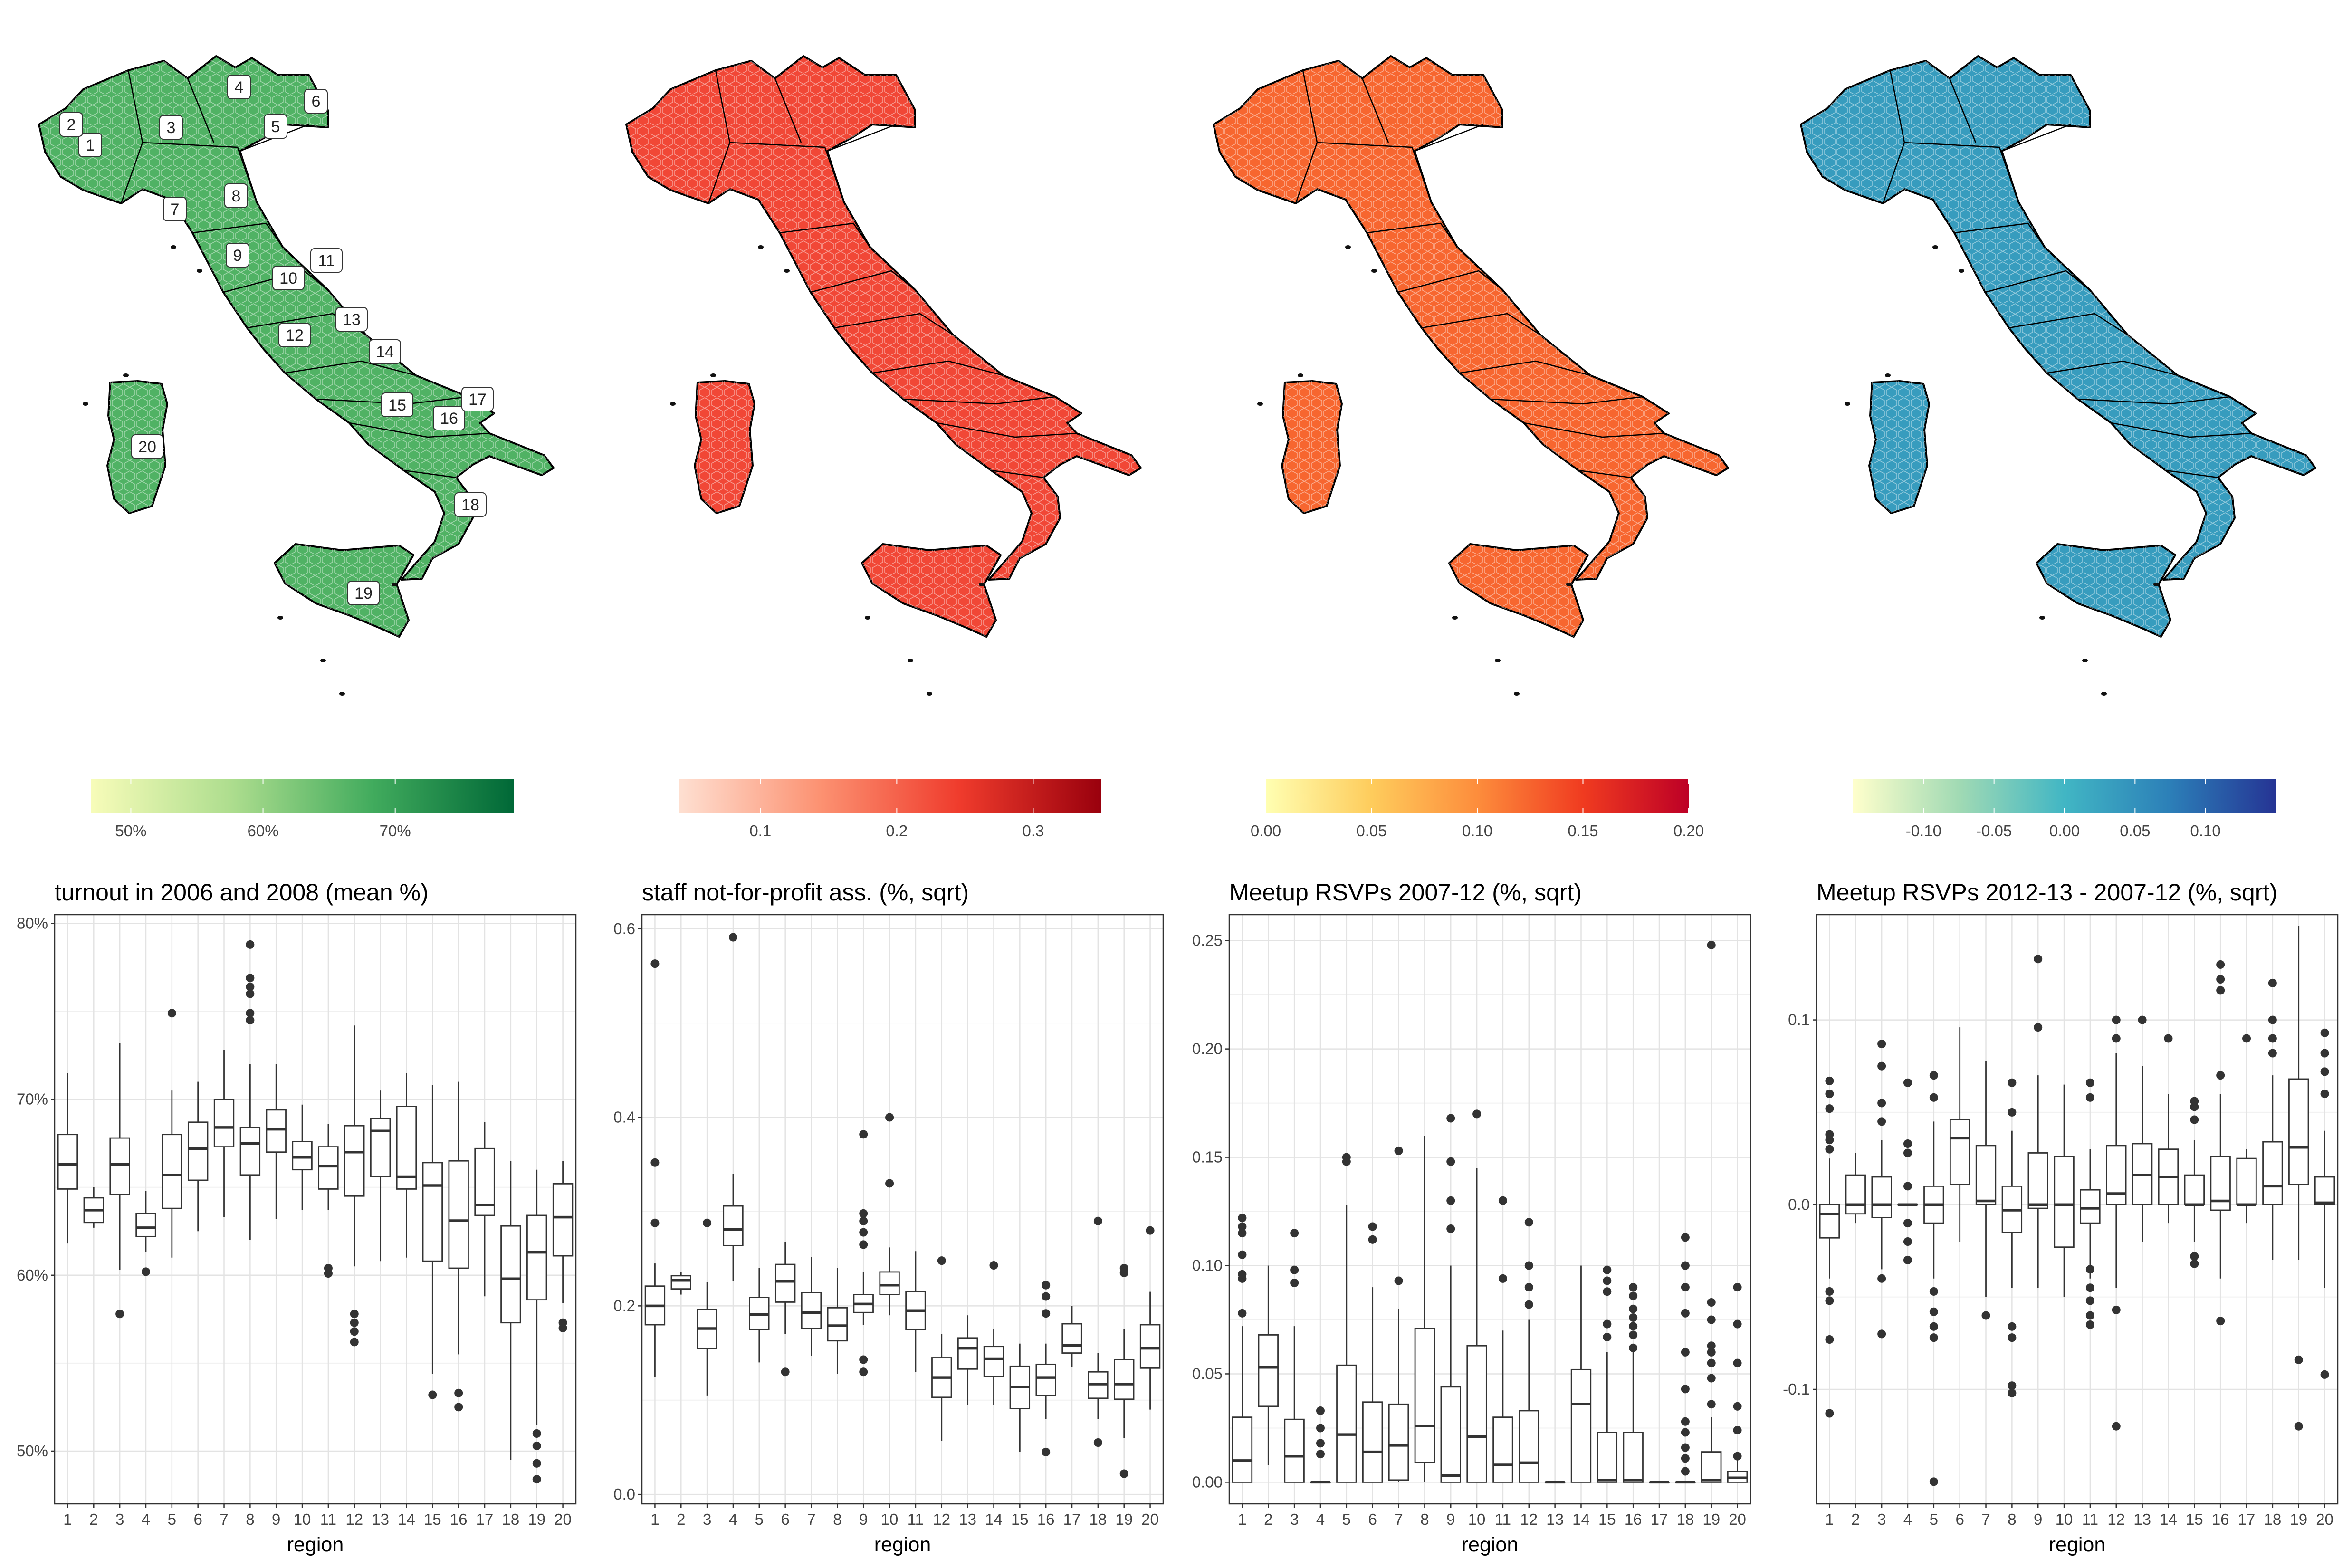 Image resolution: width=2352 pixels, height=1568 pixels. Describe the element at coordinates (240, 87) in the screenshot. I see `region-label-4: 4` at that location.